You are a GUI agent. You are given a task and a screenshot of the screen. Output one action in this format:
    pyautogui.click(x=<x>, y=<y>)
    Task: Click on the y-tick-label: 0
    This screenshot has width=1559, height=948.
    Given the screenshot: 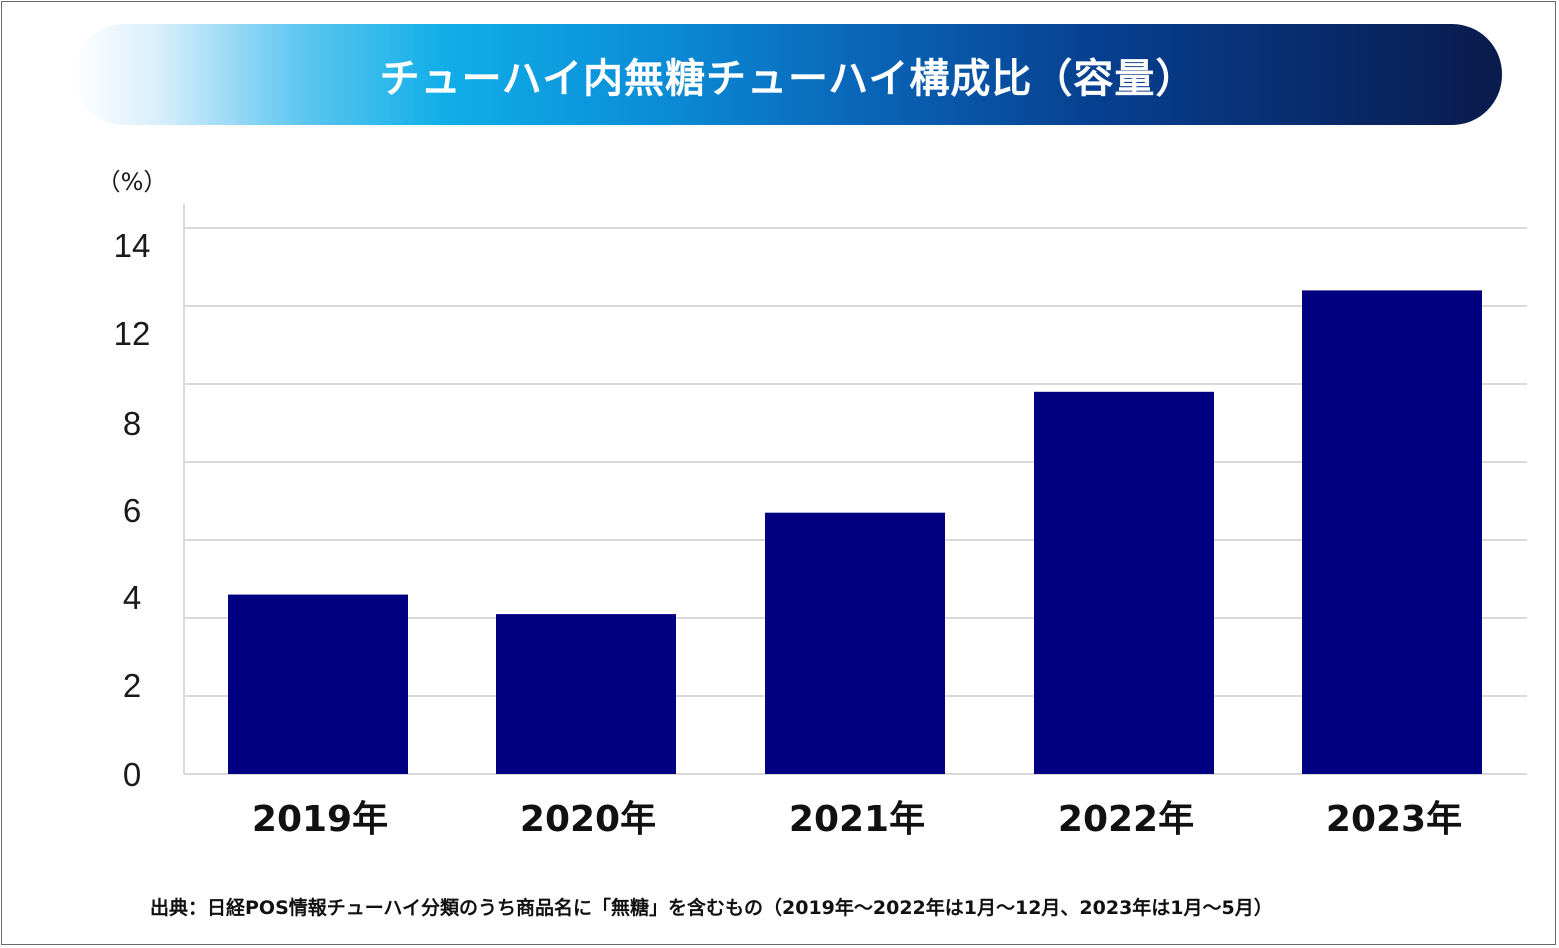 What is the action you would take?
    pyautogui.click(x=132, y=774)
    